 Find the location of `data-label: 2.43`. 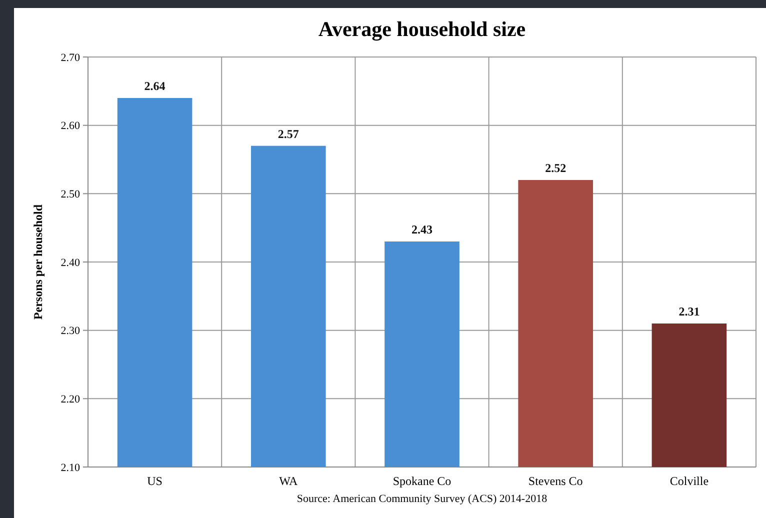

data-label: 2.43 is located at coordinates (422, 229).